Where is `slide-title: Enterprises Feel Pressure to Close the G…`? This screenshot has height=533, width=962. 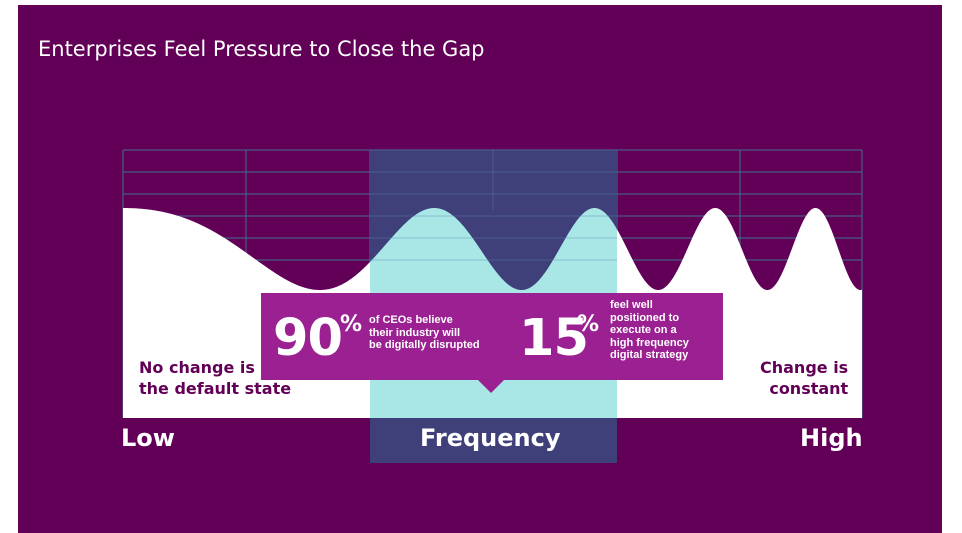
slide-title: Enterprises Feel Pressure to Close the G… is located at coordinates (261, 49).